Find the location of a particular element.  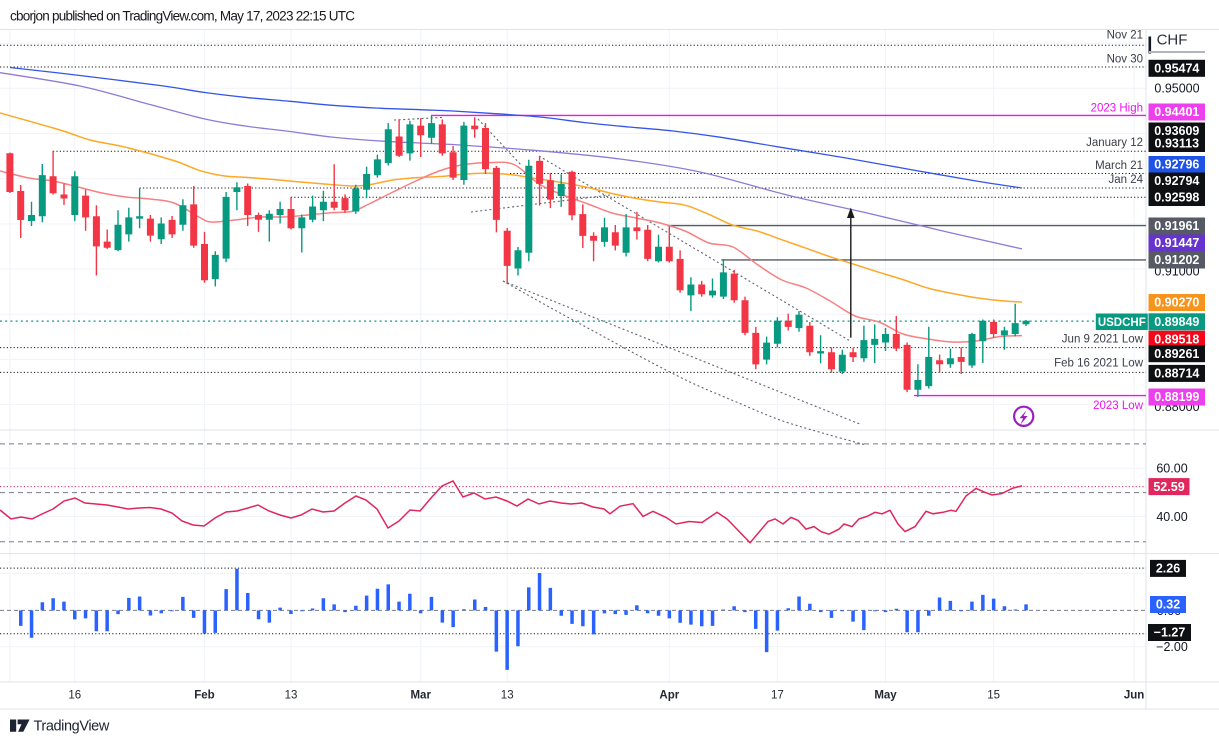

svg-text: 0.88714 is located at coordinates (1176, 374).